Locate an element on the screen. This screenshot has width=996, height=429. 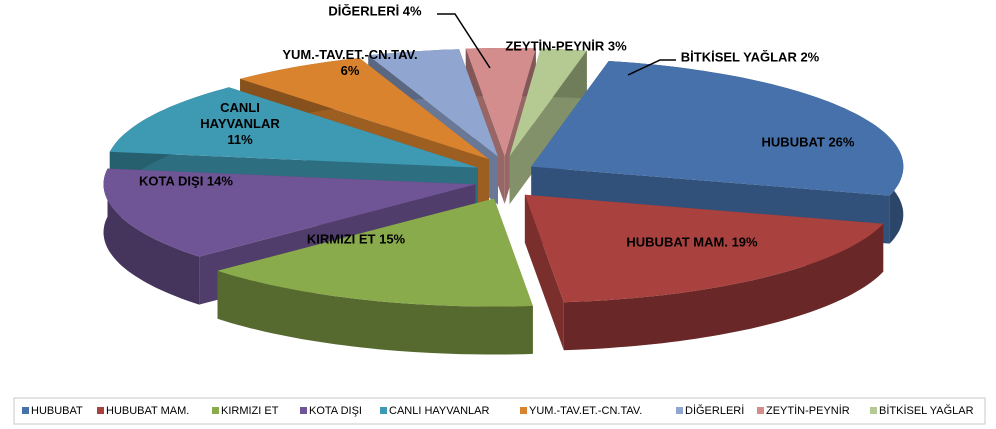
legend-label: CANLI HAYVANLAR is located at coordinates (439, 411).